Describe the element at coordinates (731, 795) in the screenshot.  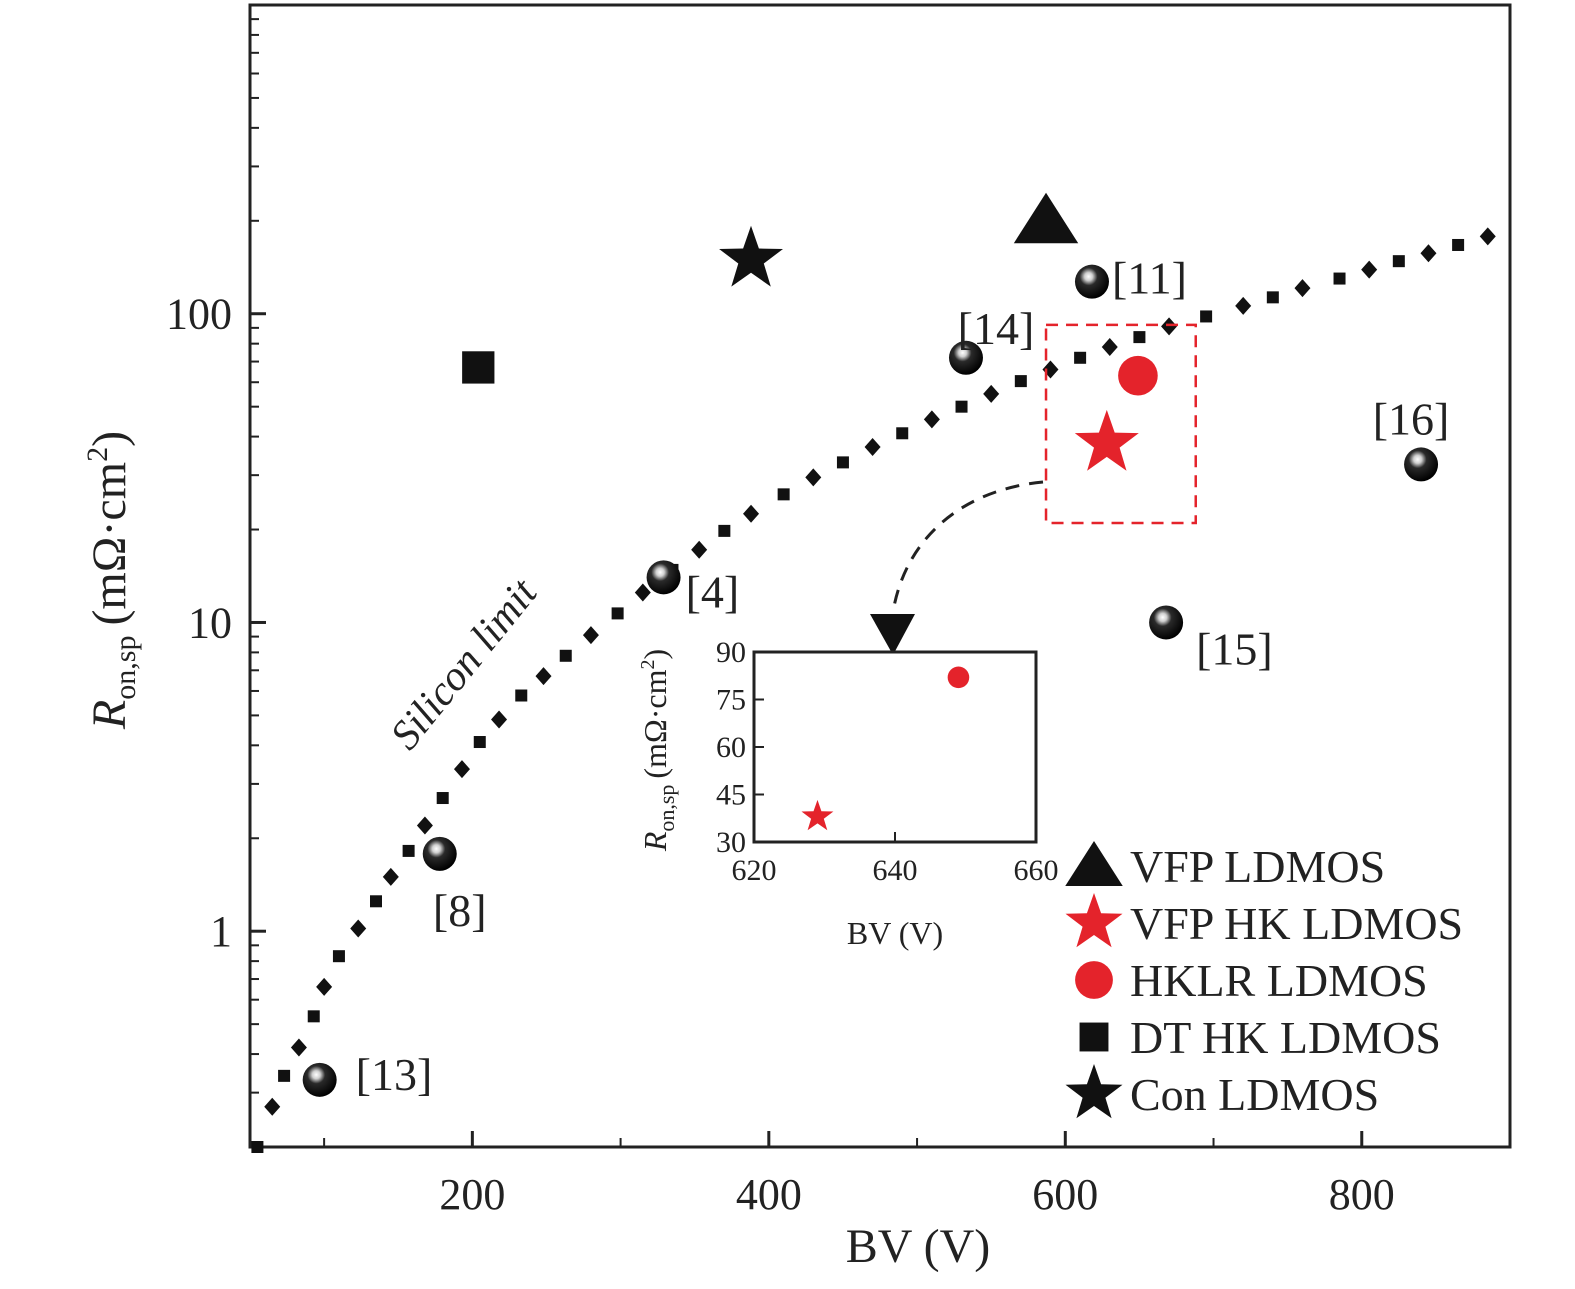
I see `inset-y-tick-label: 45` at that location.